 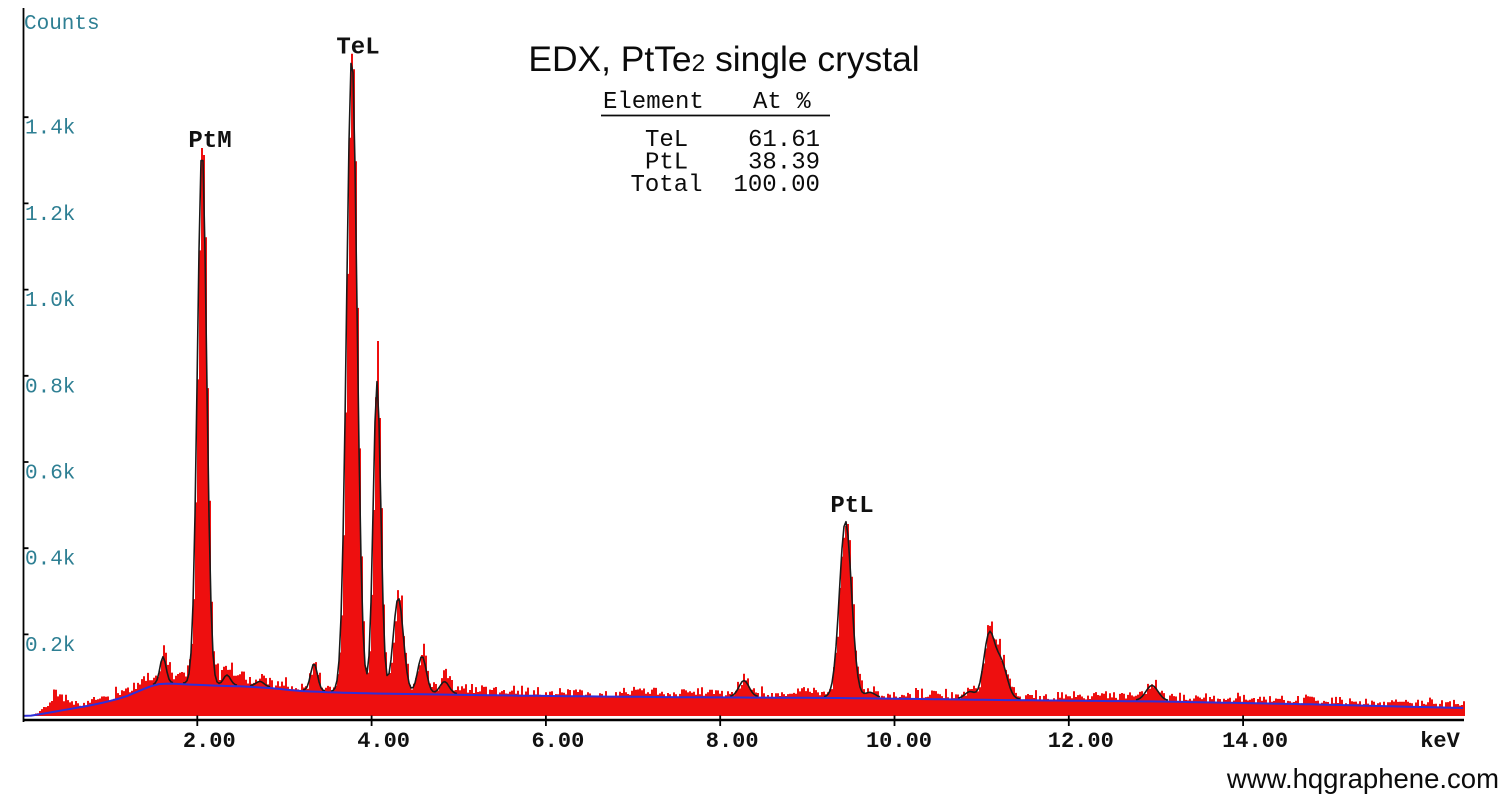 What do you see at coordinates (784, 140) in the screenshot?
I see `svg-text: 61.61` at bounding box center [784, 140].